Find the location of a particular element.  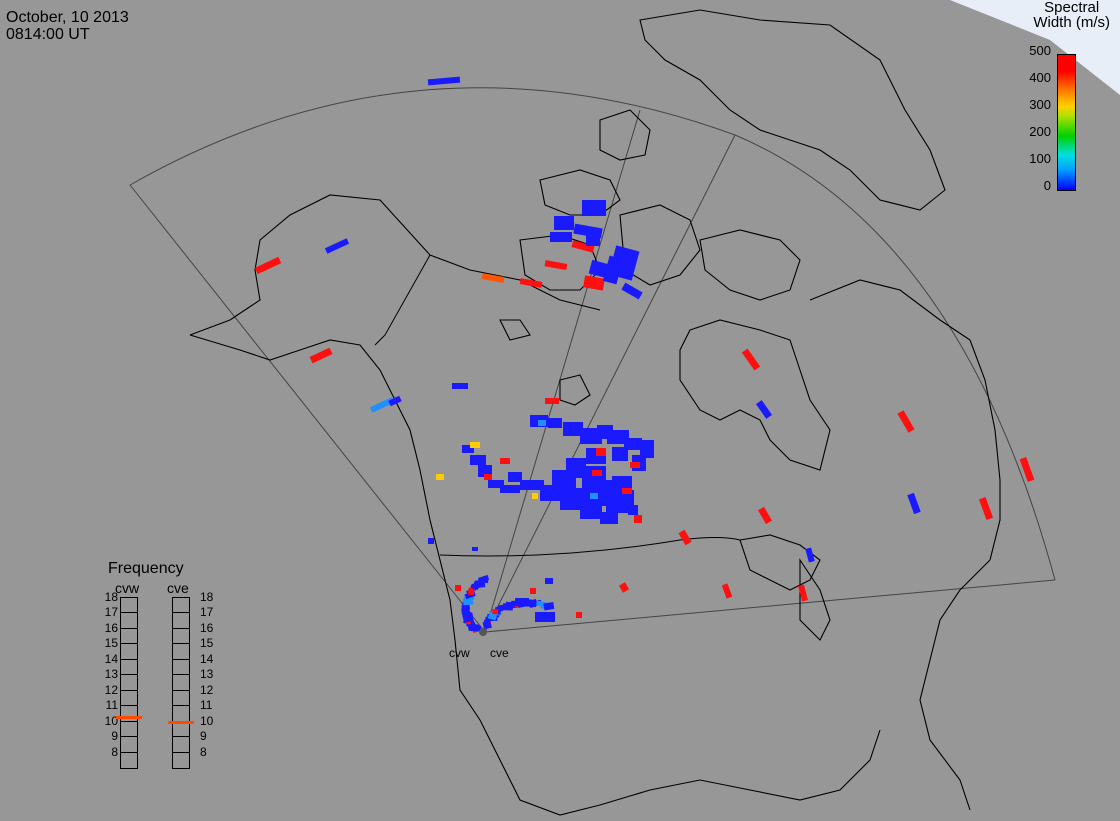

frequency-marker-cve is located at coordinates (181, 722).